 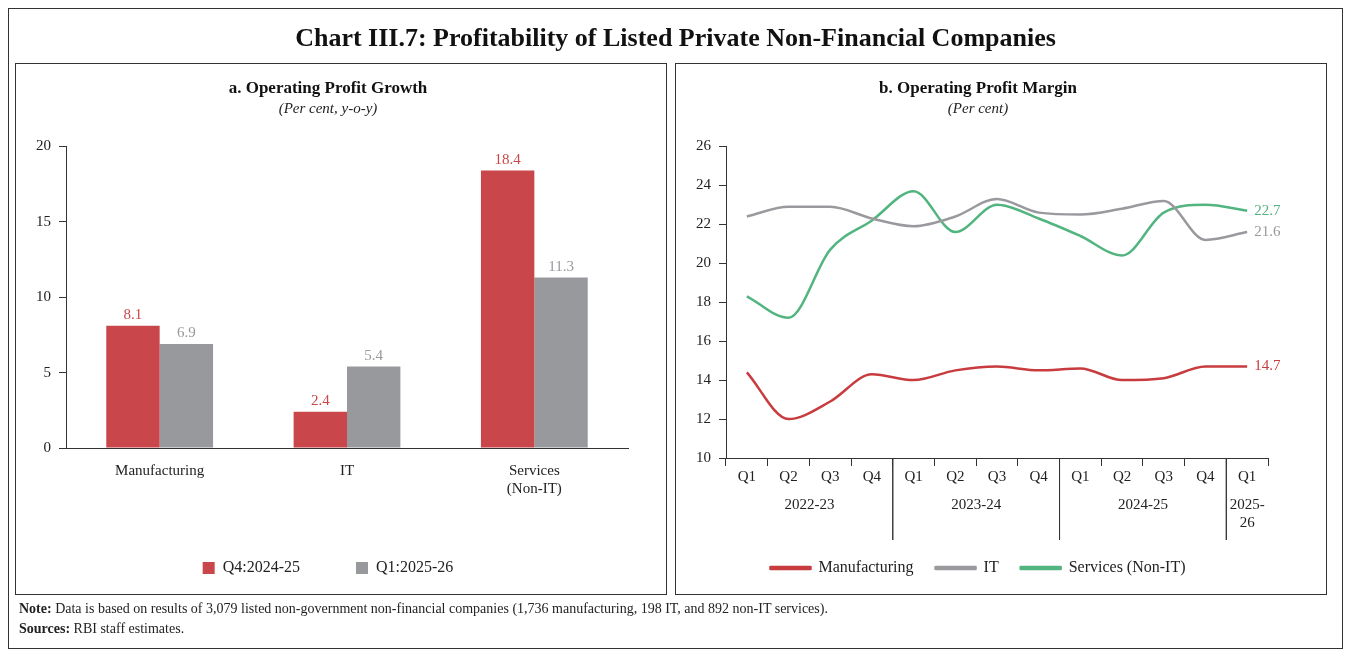 What do you see at coordinates (866, 567) in the screenshot?
I see `legend-label: Manufacturing` at bounding box center [866, 567].